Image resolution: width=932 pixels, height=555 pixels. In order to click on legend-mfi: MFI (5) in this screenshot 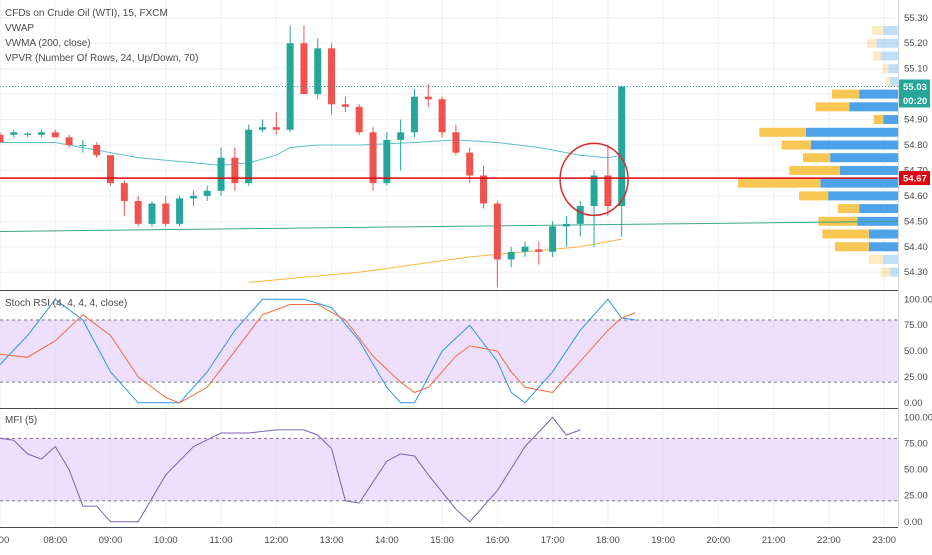, I will do `click(21, 420)`.